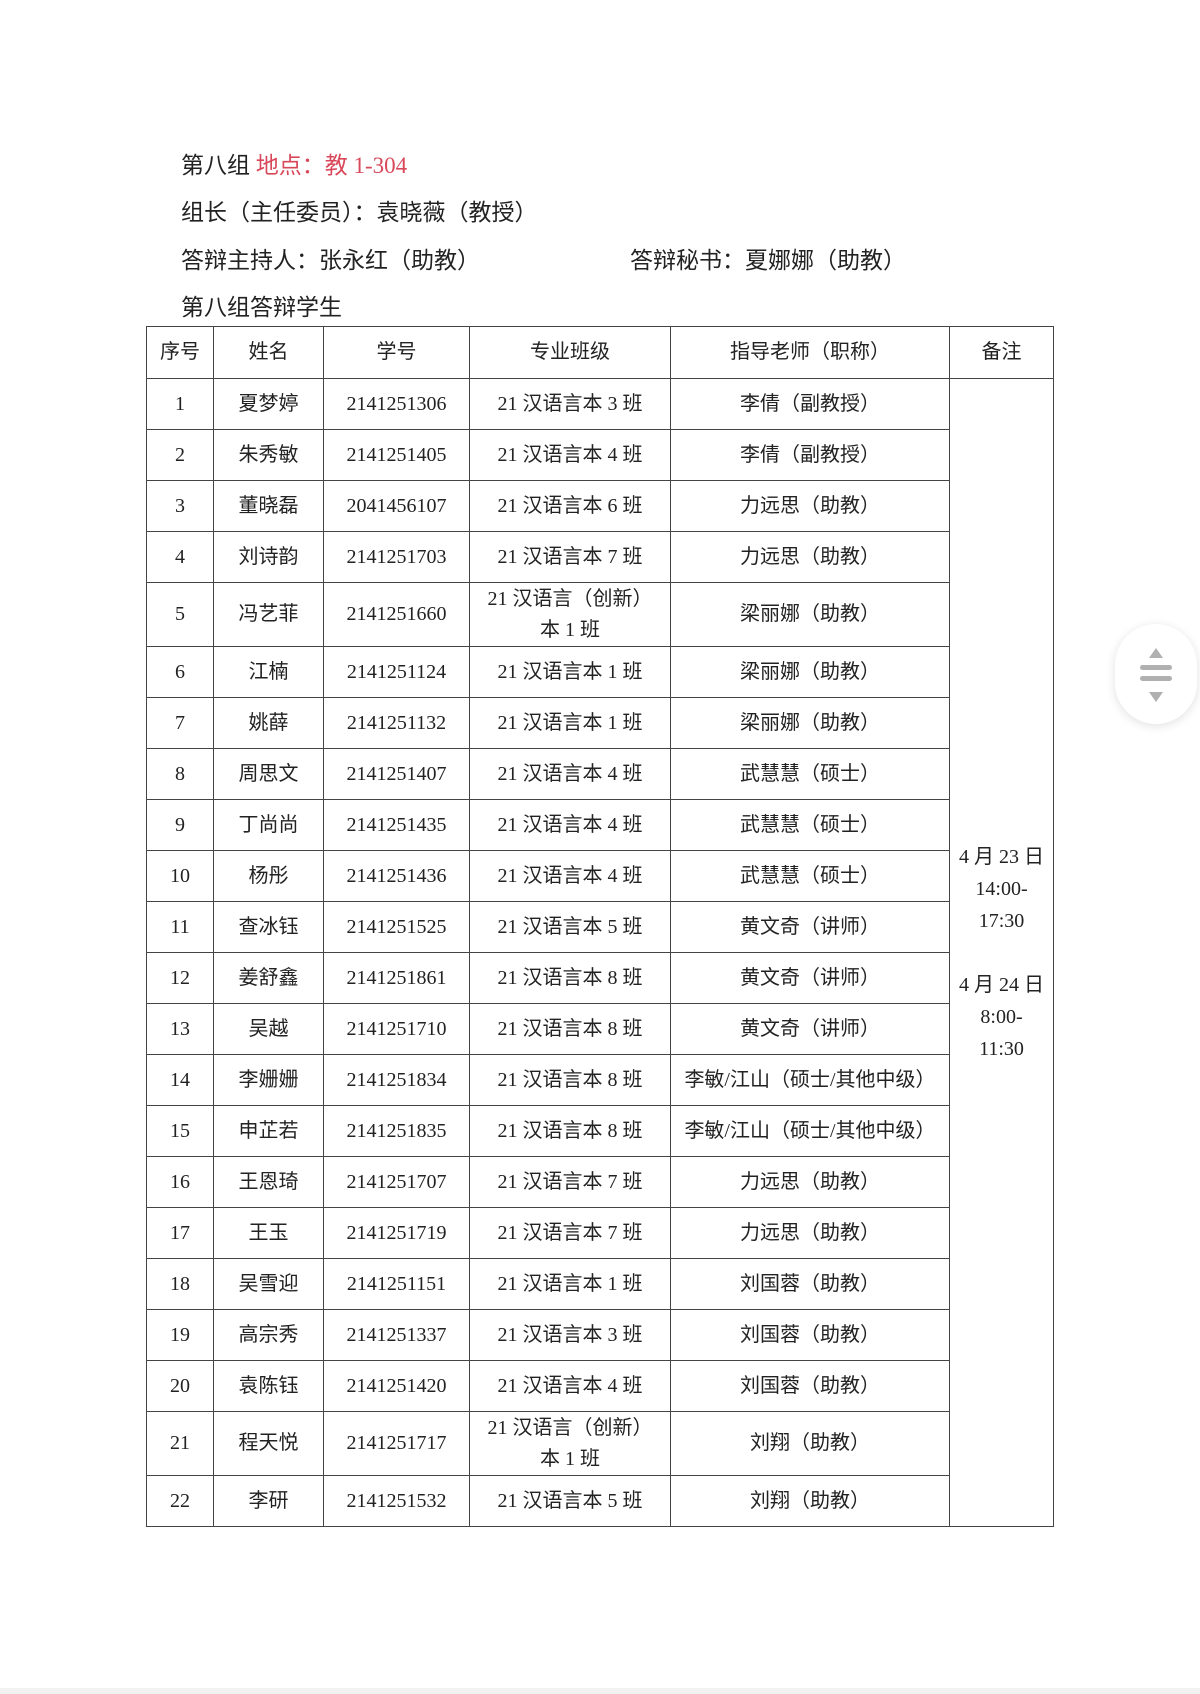  Describe the element at coordinates (396, 1233) in the screenshot. I see `cell-student-id: 2141251719` at that location.